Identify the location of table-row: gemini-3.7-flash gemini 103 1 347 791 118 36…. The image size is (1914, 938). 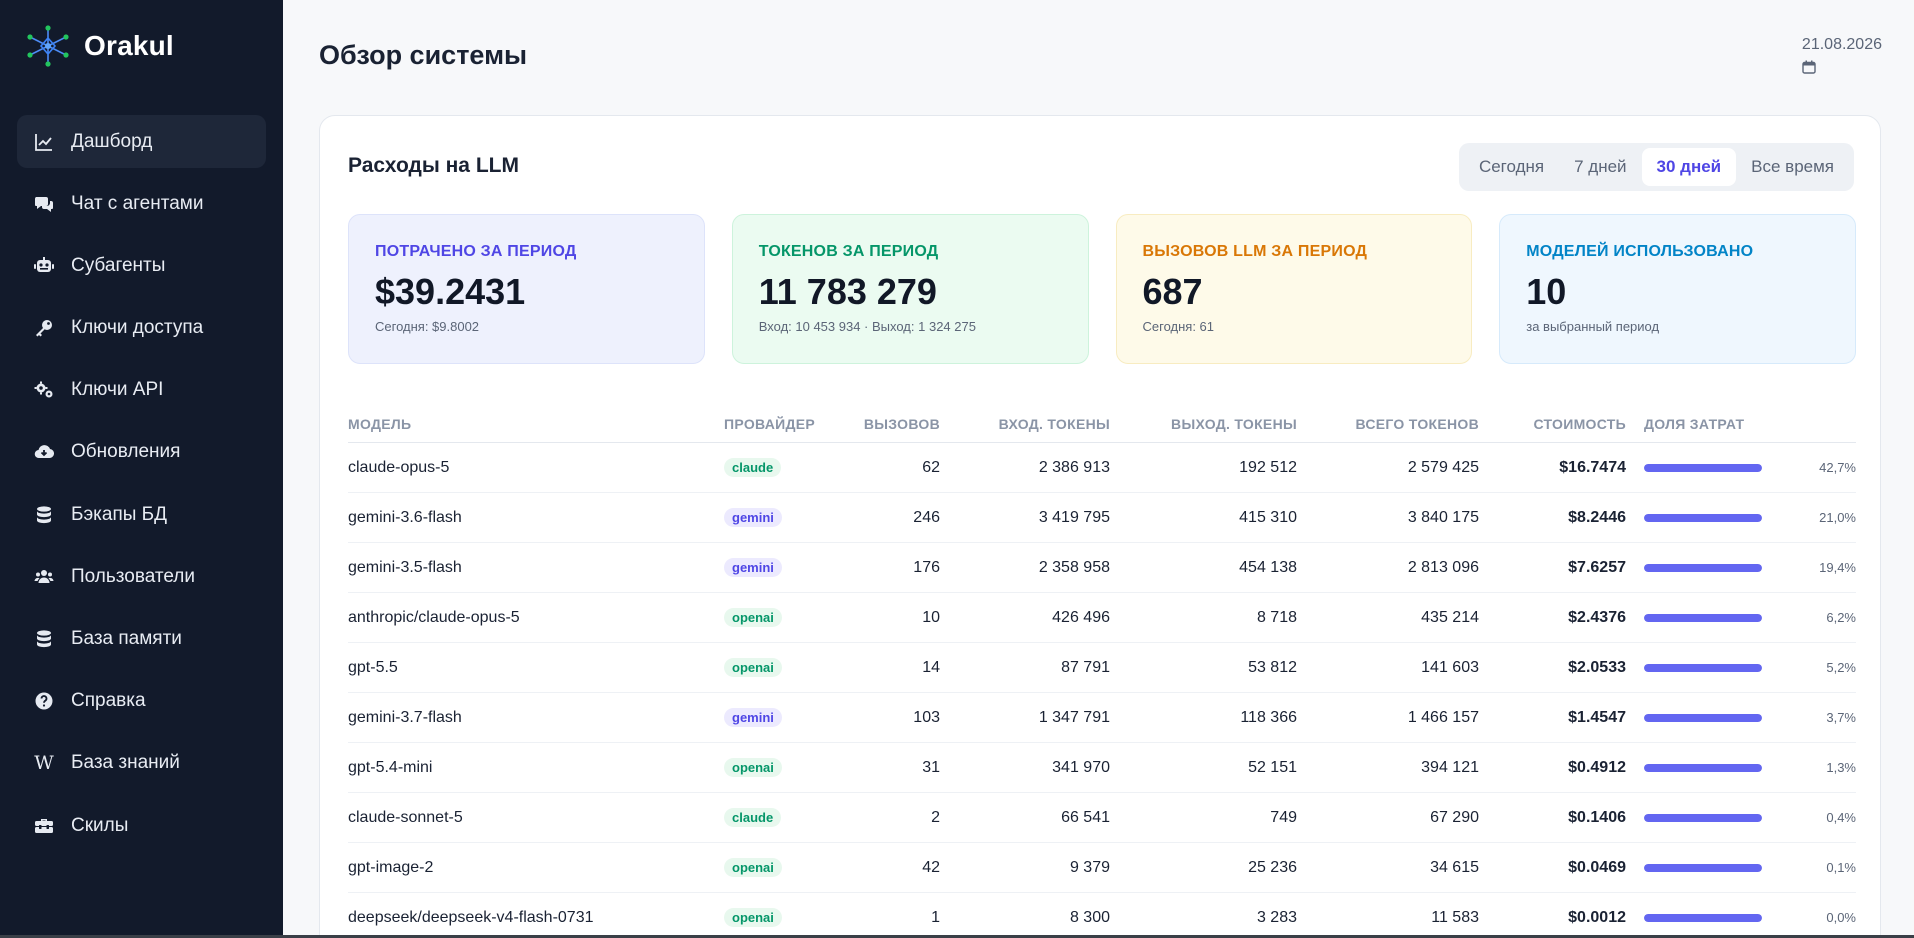
(1102, 718).